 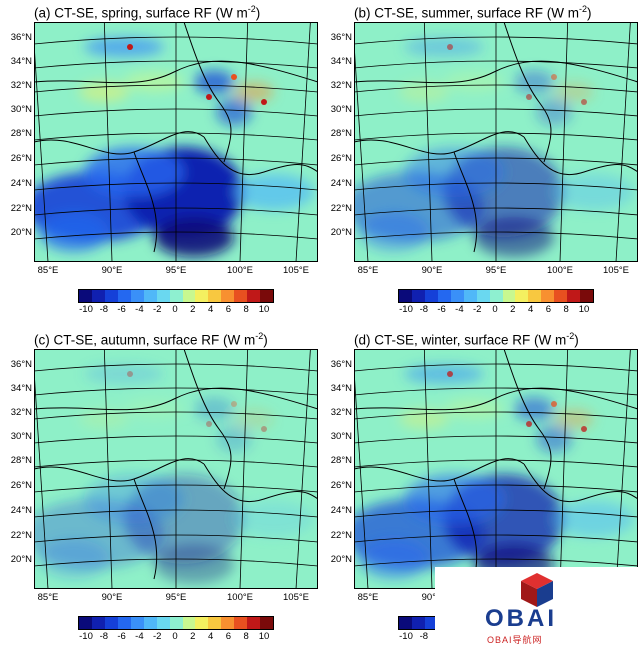 I want to click on colorbar, so click(x=176, y=296).